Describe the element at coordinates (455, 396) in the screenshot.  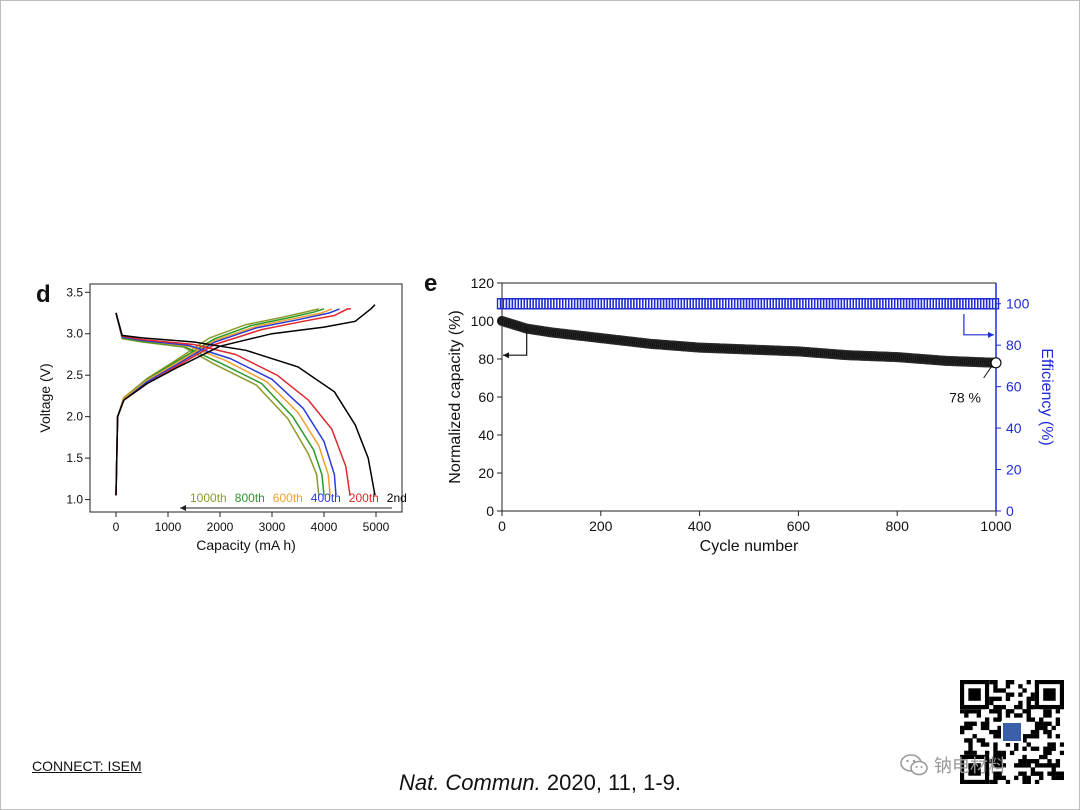
I see `y-axis-label-e: Normalized capacity (%)` at that location.